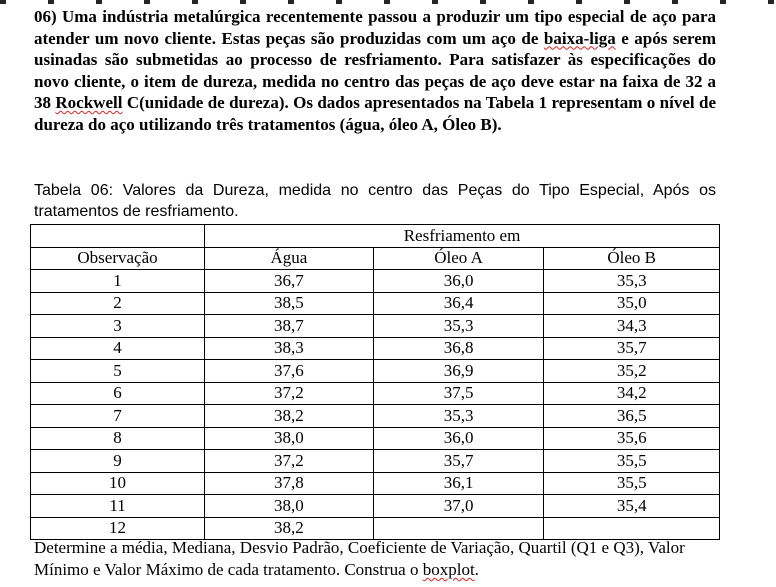 The height and width of the screenshot is (587, 776). Describe the element at coordinates (448, 569) in the screenshot. I see `boxplot-word: boxplot` at that location.